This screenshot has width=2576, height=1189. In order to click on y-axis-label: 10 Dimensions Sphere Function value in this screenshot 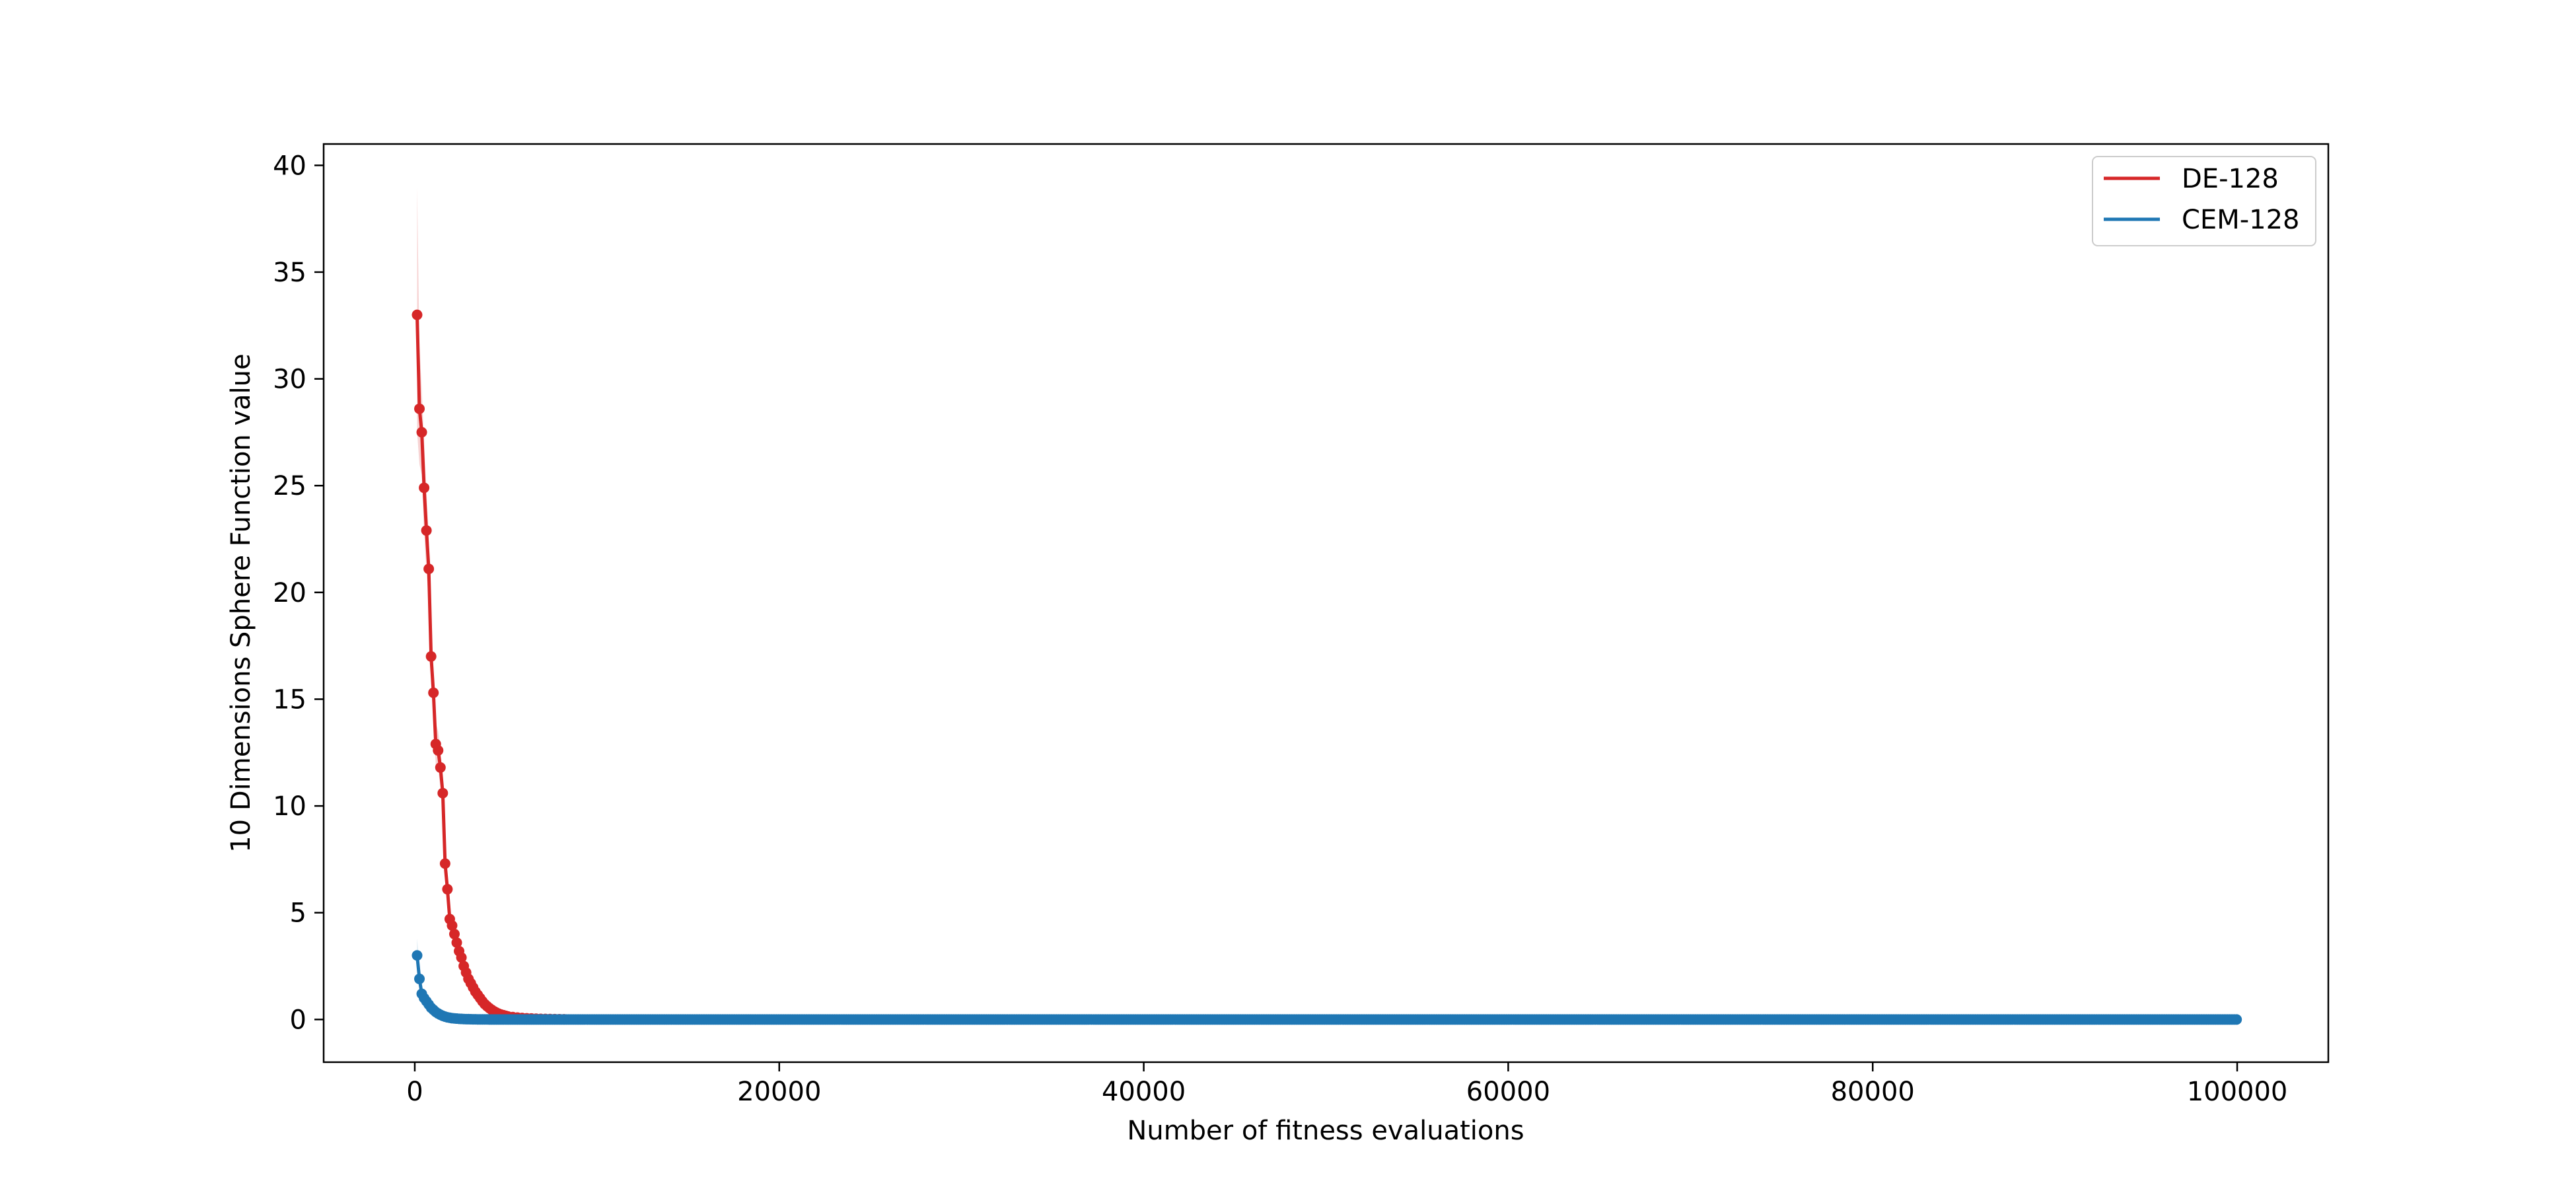, I will do `click(241, 603)`.